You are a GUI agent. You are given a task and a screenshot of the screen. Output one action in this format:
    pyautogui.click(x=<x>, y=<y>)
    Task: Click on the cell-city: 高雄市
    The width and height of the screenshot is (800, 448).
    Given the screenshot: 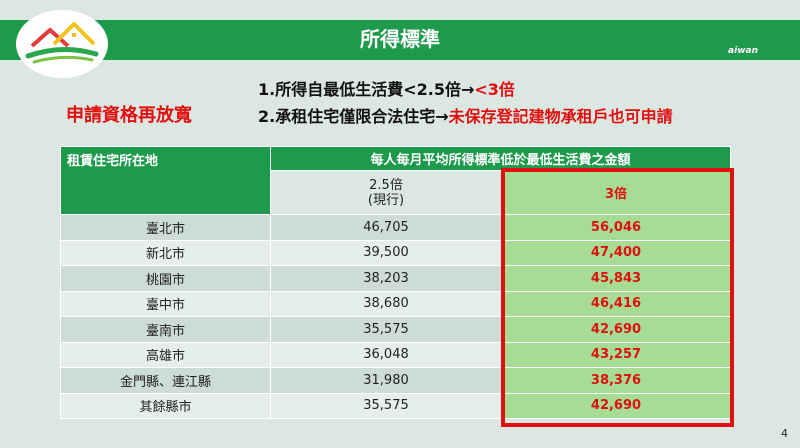 What is the action you would take?
    pyautogui.click(x=165, y=354)
    